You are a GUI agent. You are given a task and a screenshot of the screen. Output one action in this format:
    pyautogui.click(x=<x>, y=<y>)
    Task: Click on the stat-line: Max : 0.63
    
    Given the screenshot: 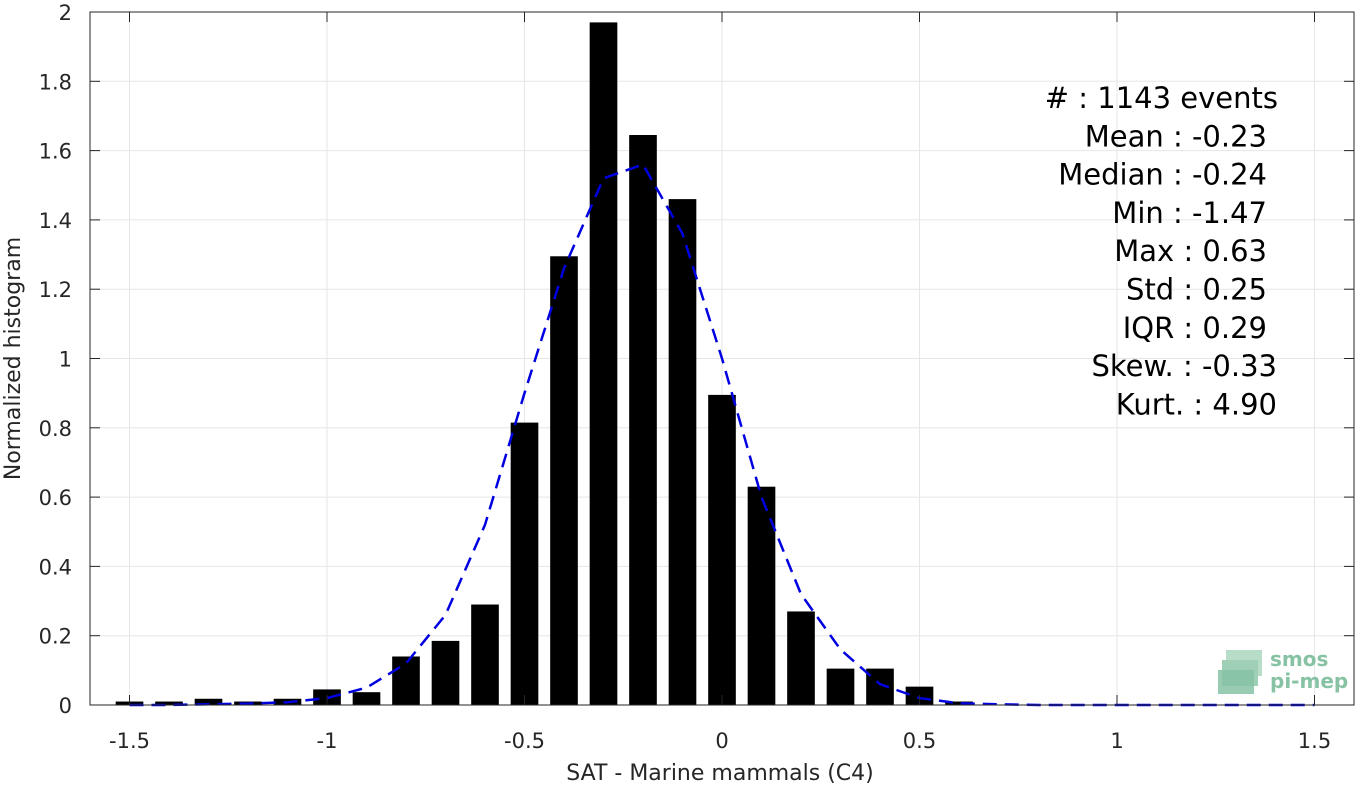 What is the action you would take?
    pyautogui.click(x=1190, y=251)
    